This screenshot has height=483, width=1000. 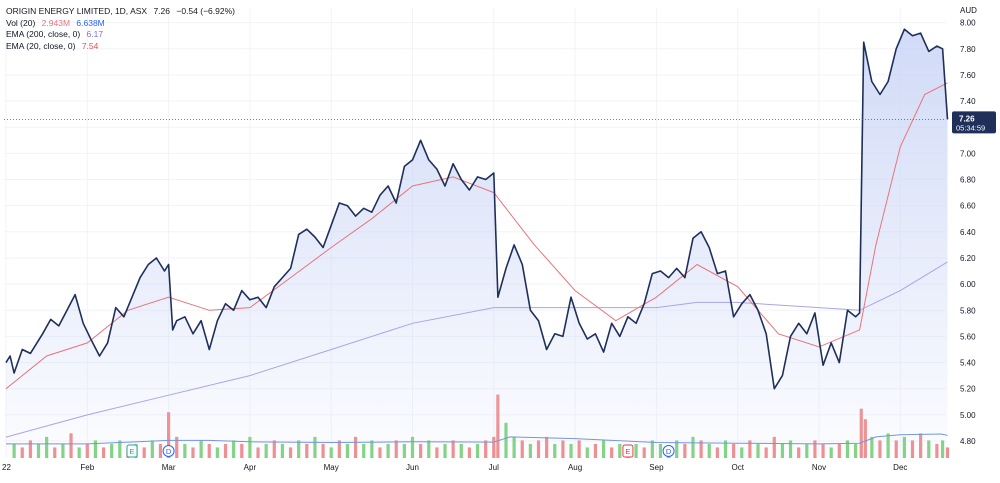 I want to click on price-tag: 7.26 05:34:59, so click(x=974, y=122).